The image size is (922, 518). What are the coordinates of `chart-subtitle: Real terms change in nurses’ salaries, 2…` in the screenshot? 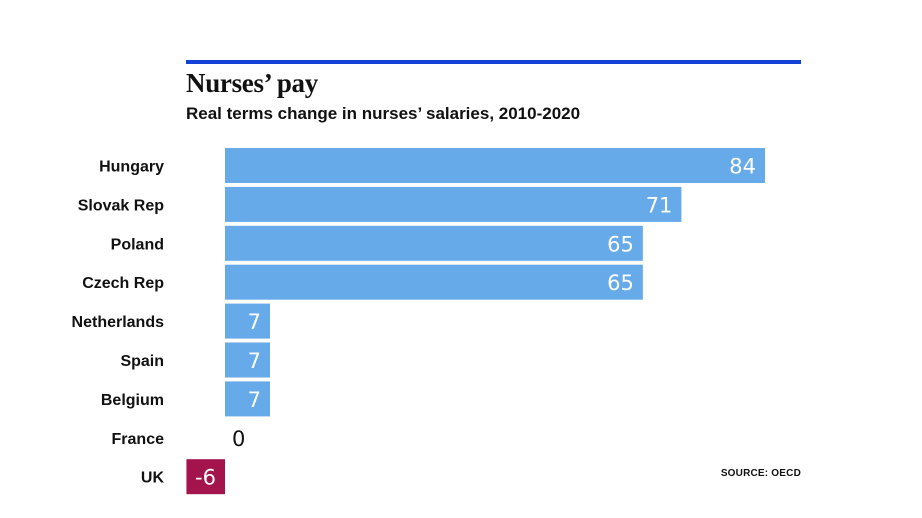 It's located at (383, 113).